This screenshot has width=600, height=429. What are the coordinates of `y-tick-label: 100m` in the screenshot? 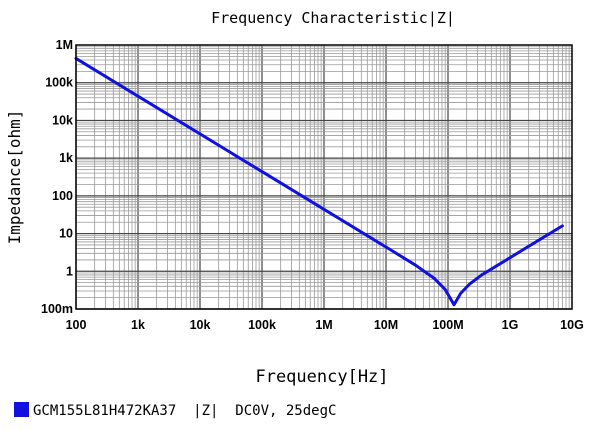 It's located at (57, 309).